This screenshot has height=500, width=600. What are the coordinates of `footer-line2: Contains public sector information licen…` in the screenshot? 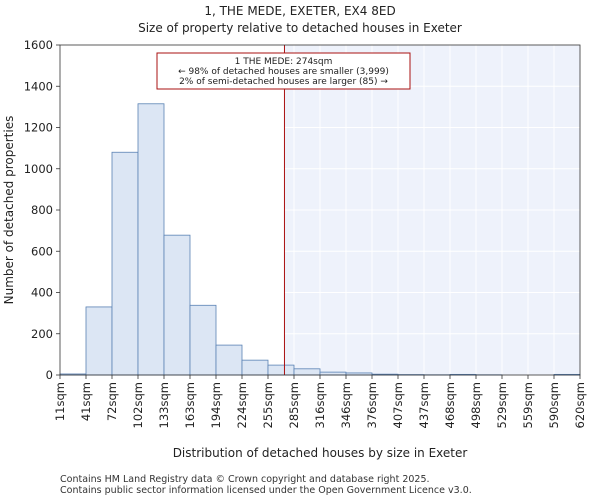 It's located at (266, 490).